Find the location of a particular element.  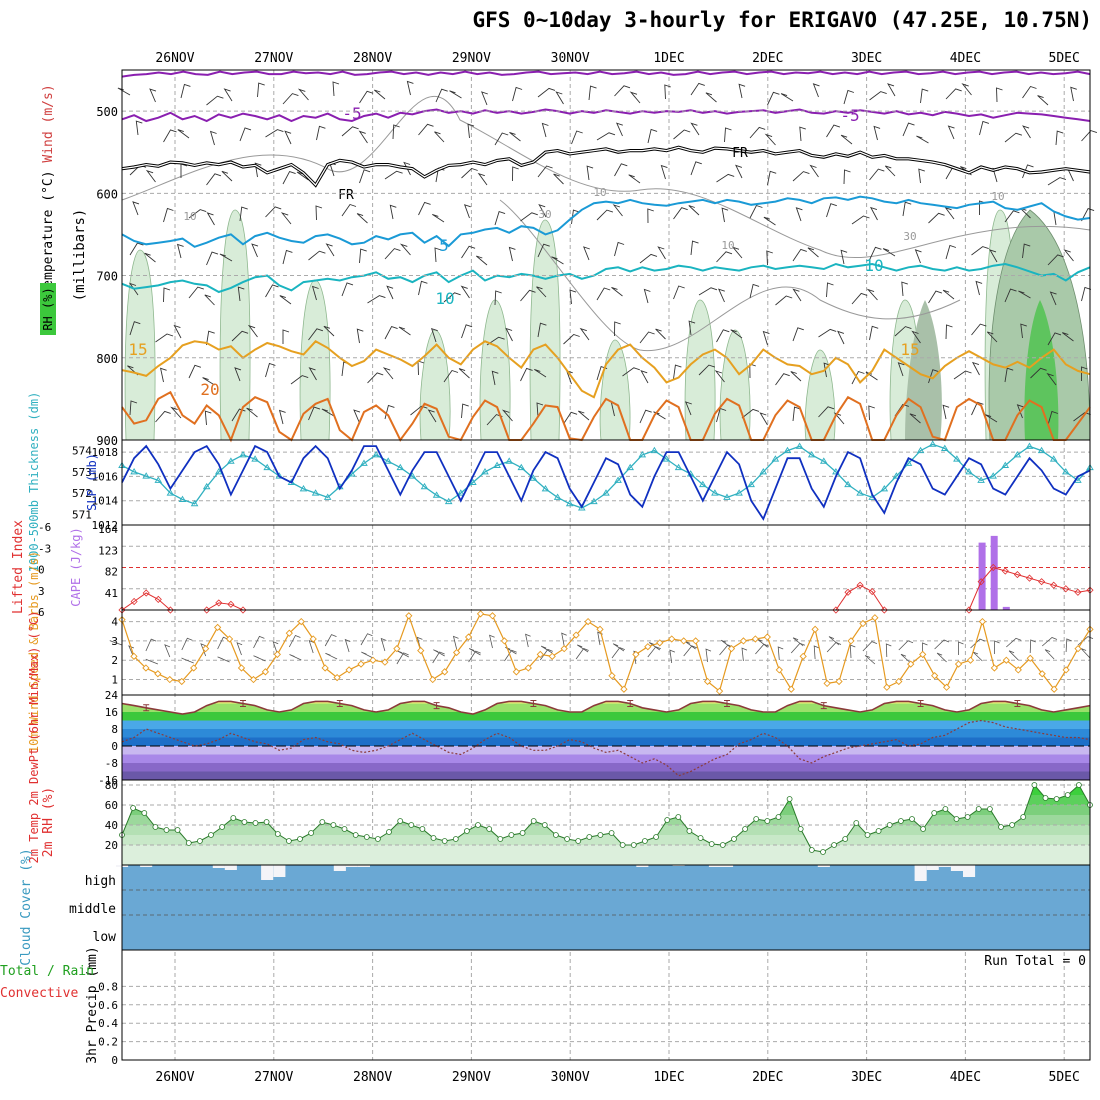

y-tick-label: 2 is located at coordinates (114, 660).